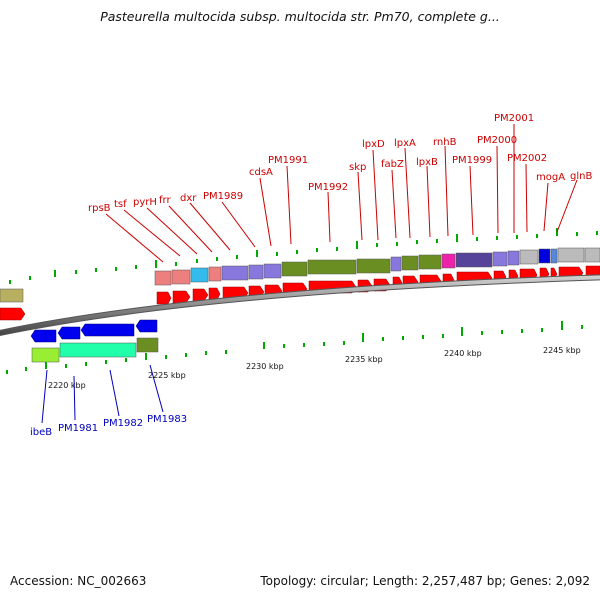 Image resolution: width=600 pixels, height=600 pixels. Describe the element at coordinates (188, 198) in the screenshot. I see `gene-label-dxr: dxr` at that location.